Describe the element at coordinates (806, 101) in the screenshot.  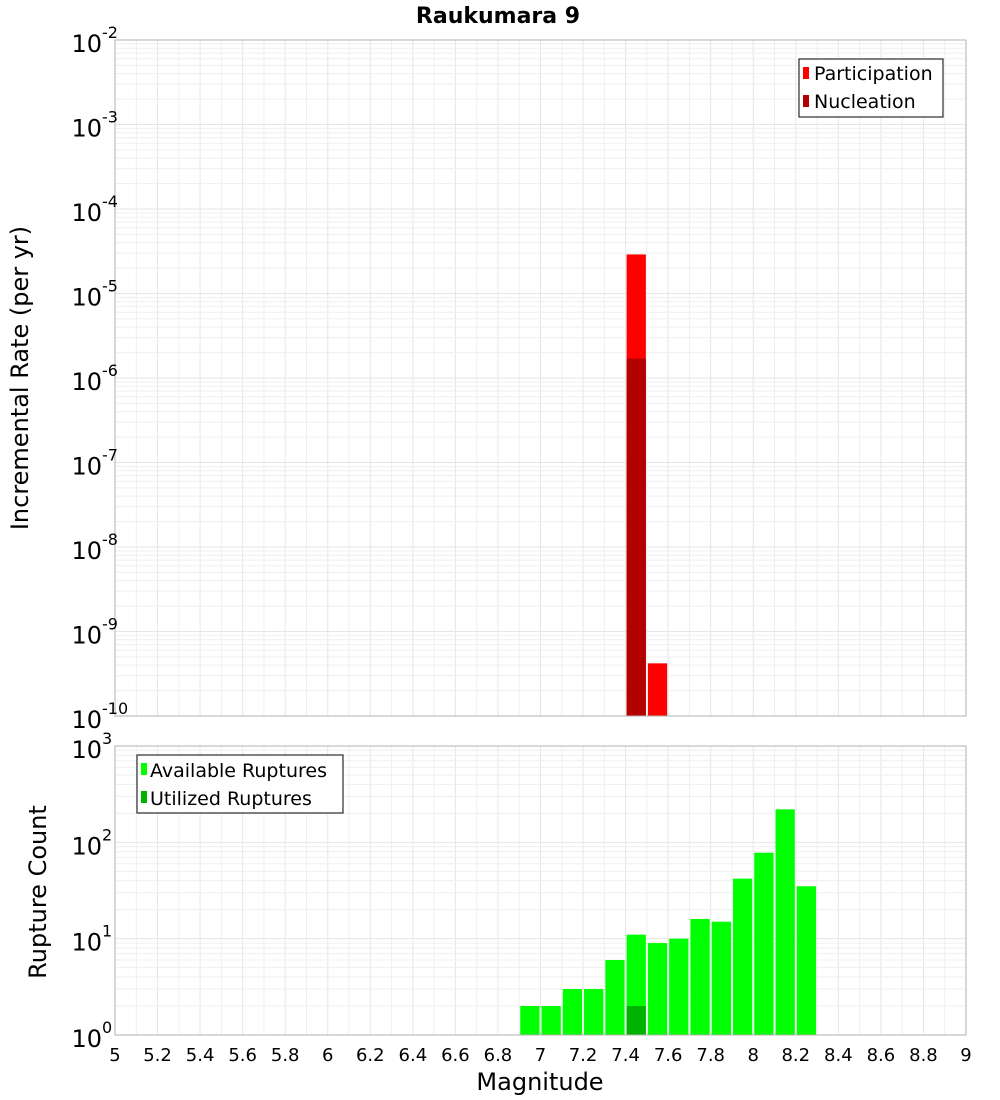
I see `legend-nucleation-swatch` at that location.